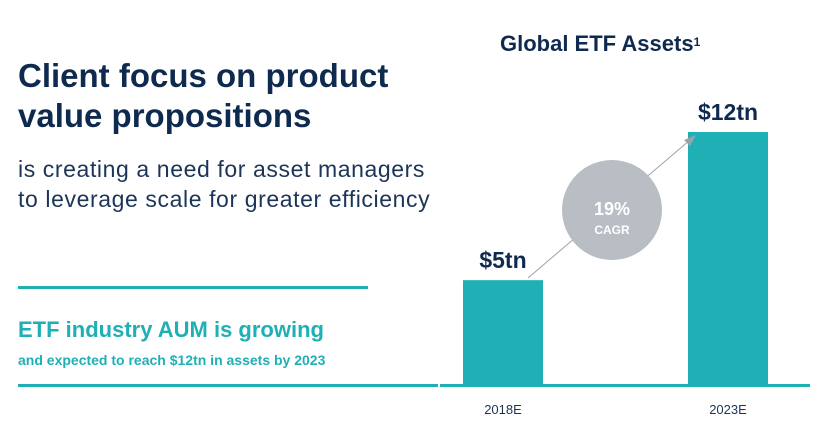 This screenshot has height=426, width=822. I want to click on cagr-value: 19%, so click(612, 209).